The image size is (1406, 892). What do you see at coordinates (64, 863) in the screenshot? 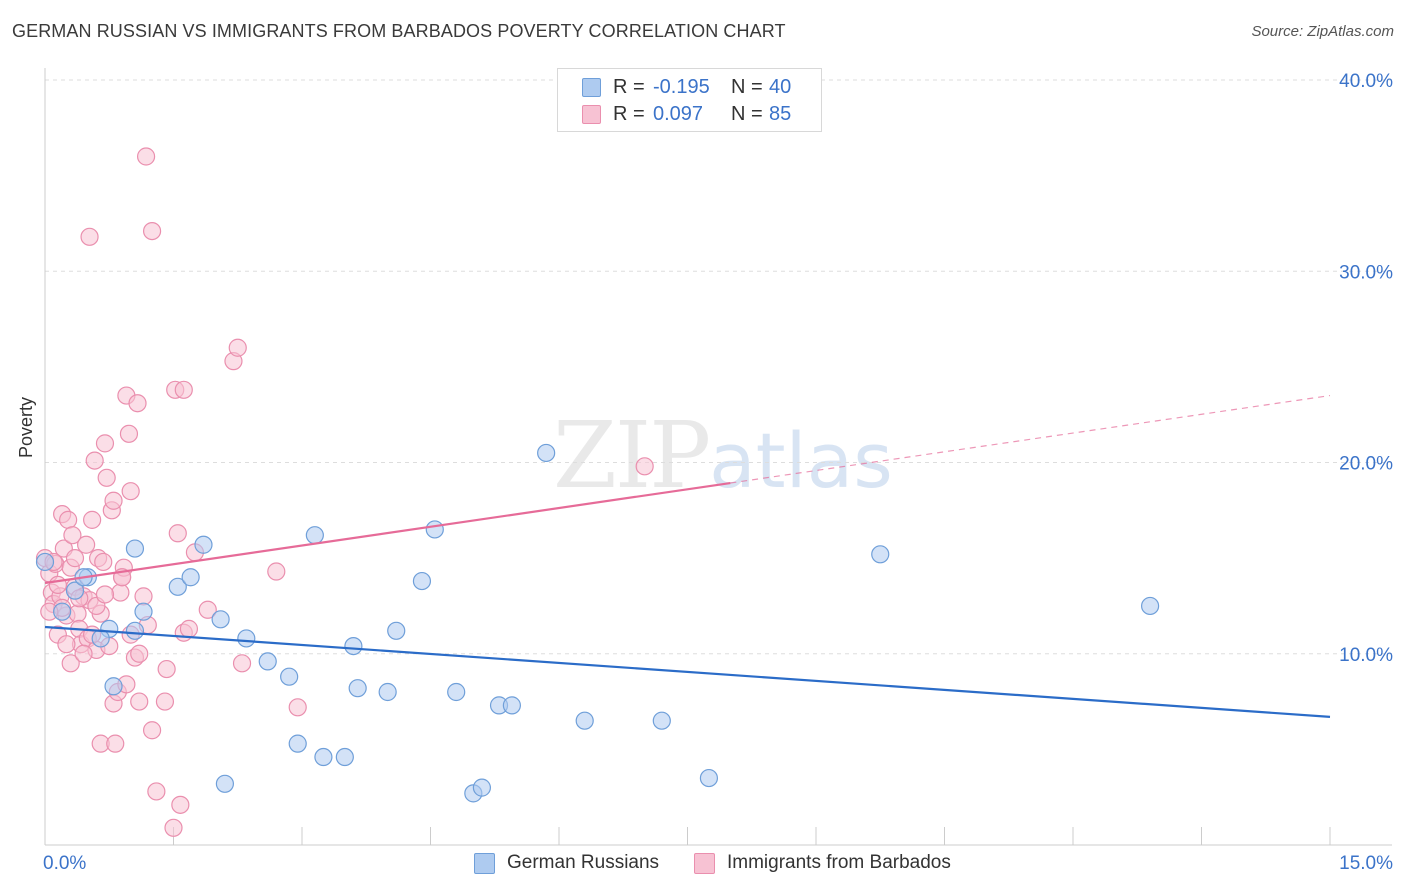
I see `x-tick-label: 0.0%` at bounding box center [64, 863].